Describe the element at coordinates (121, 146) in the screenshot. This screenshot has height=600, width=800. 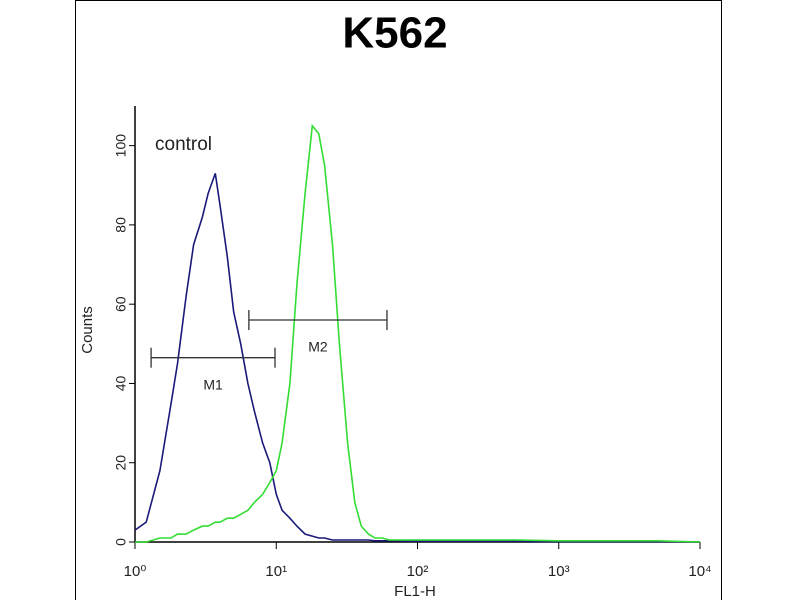
I see `y-tick-label: 100` at that location.